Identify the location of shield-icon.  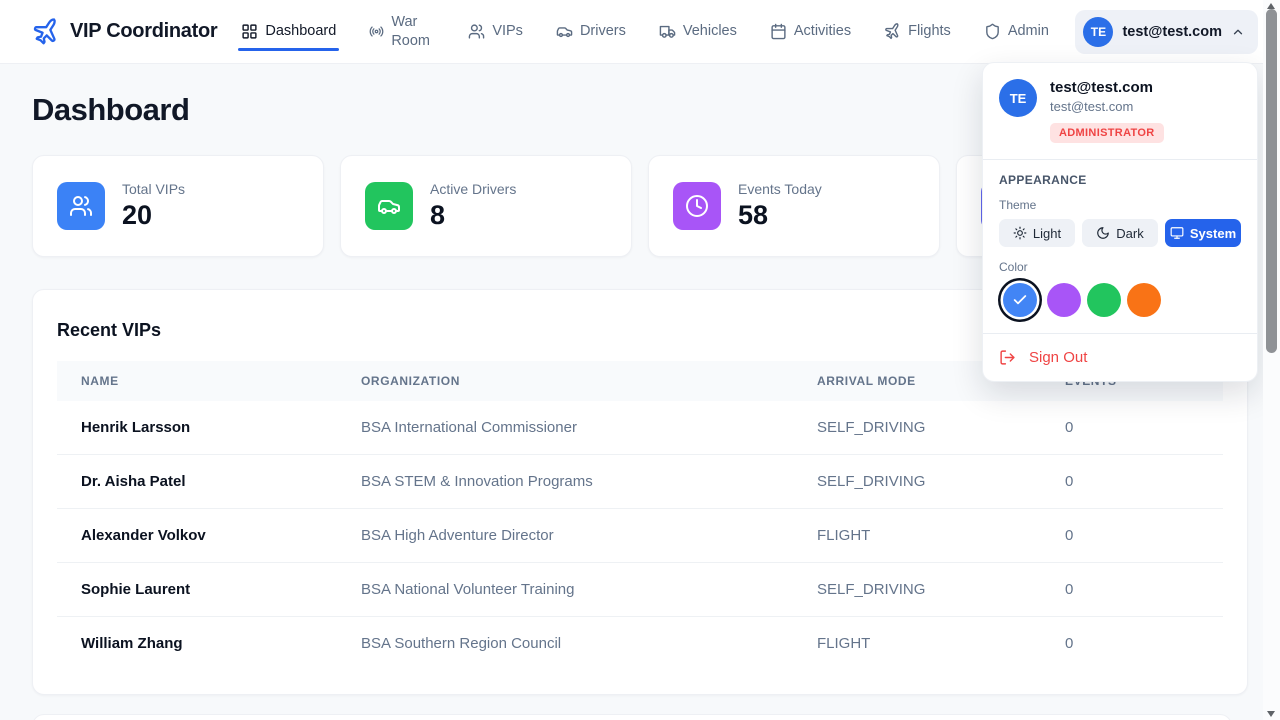
(992, 31).